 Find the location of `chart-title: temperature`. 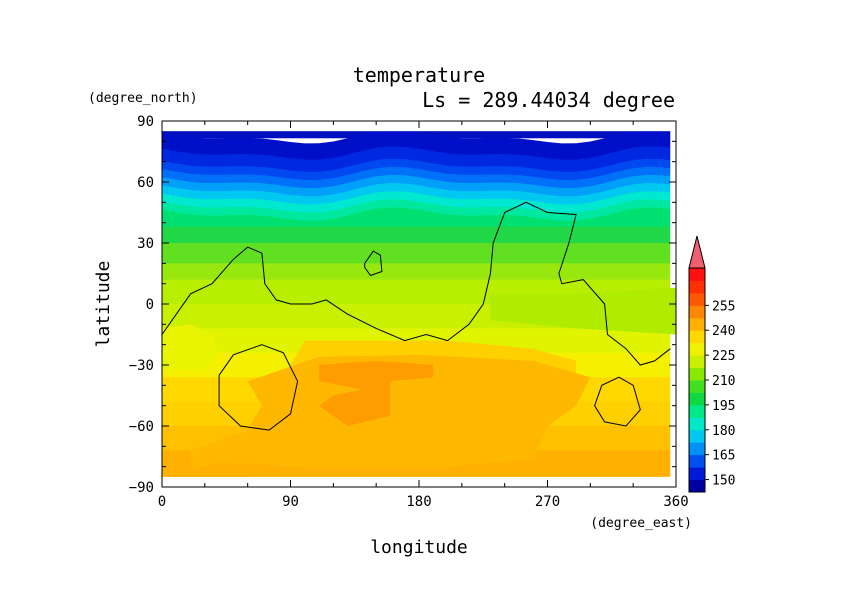

chart-title: temperature is located at coordinates (419, 75).